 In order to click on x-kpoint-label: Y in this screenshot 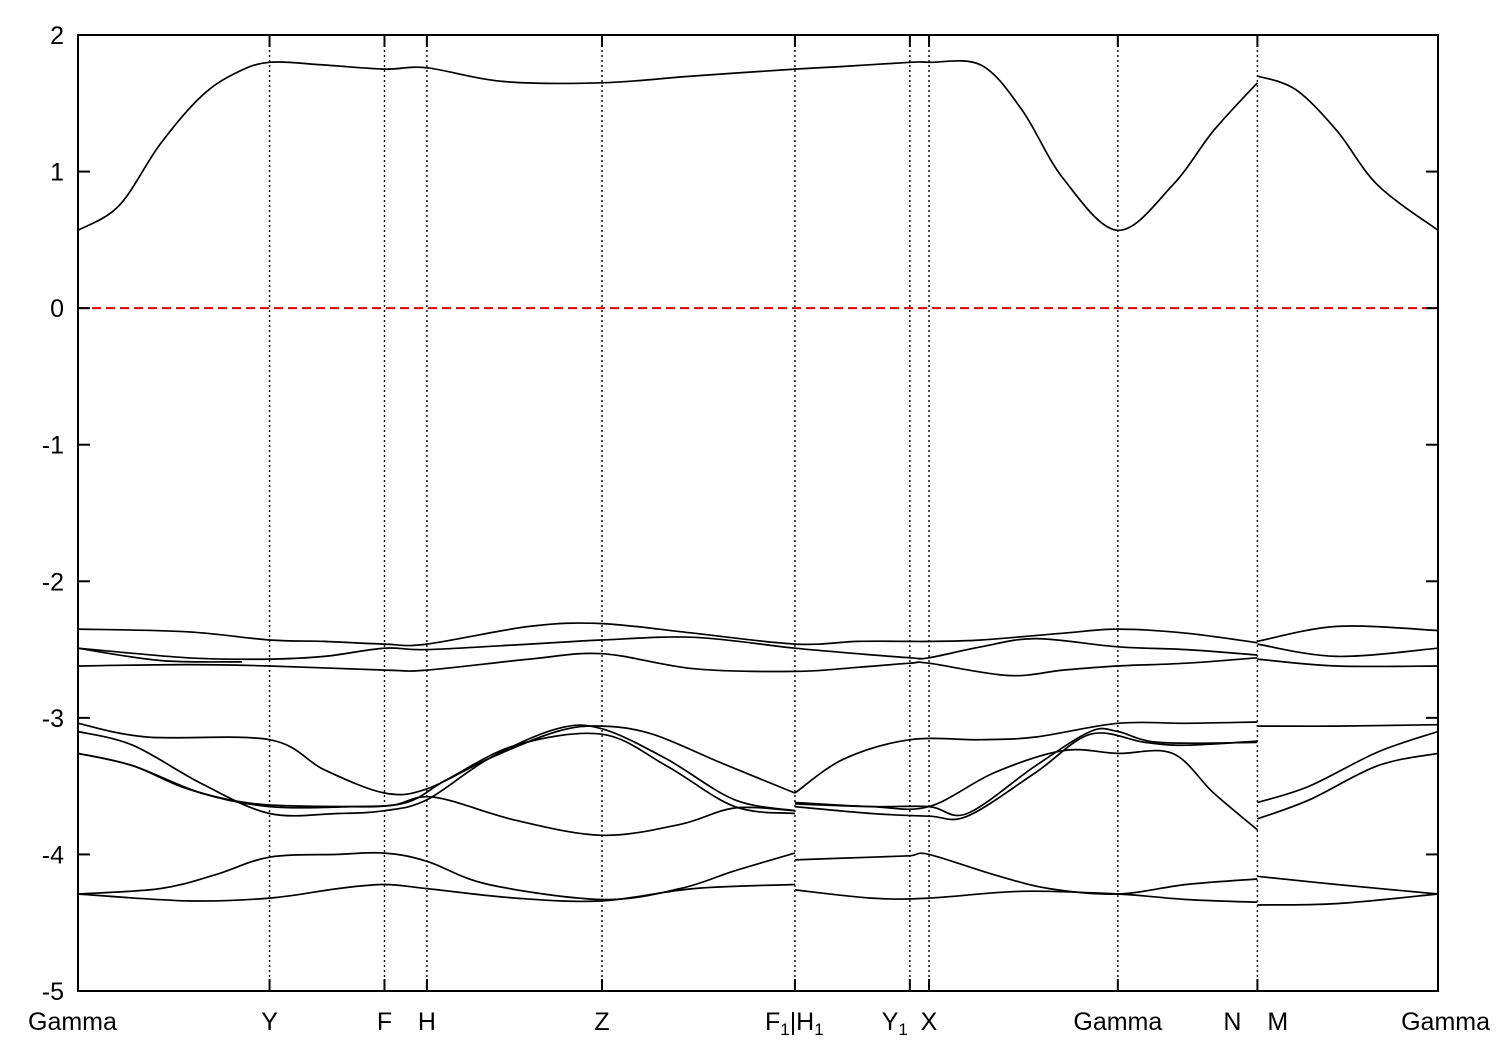, I will do `click(269, 1022)`.